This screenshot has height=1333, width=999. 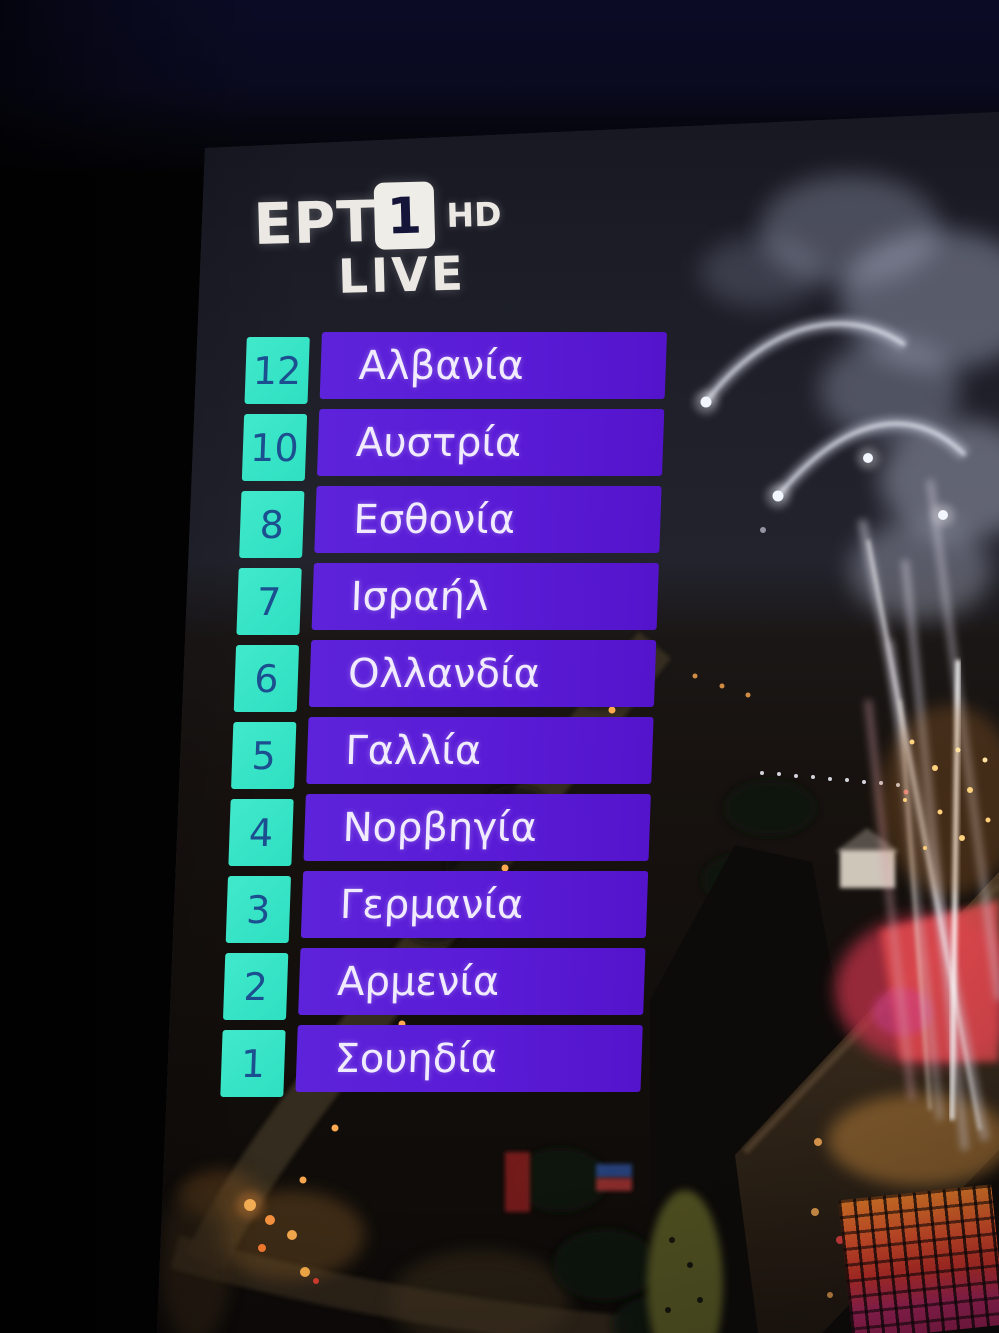 I want to click on country-bar: Ολλανδία, so click(x=482, y=673).